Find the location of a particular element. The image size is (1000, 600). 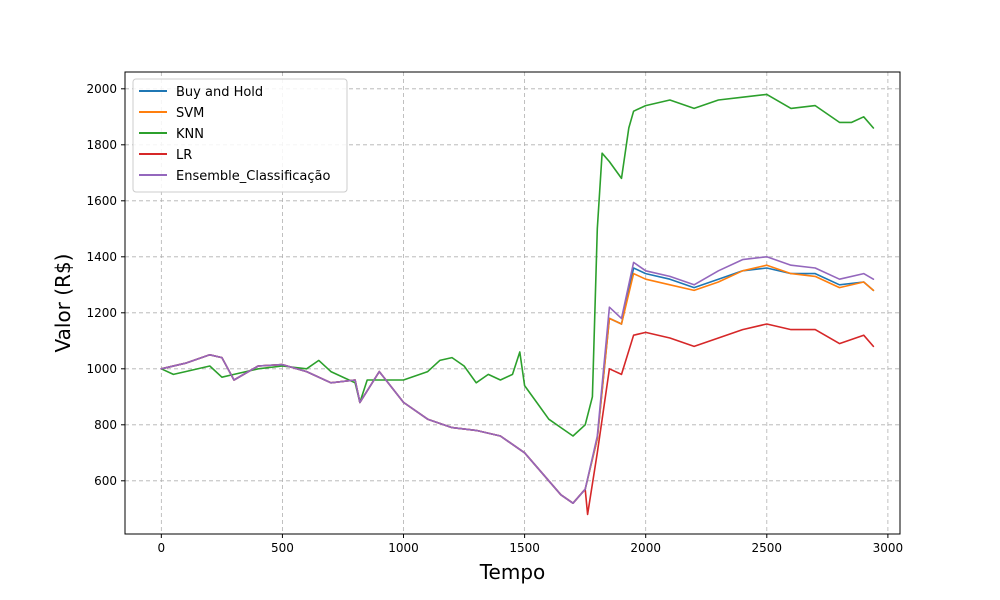

x-tick-label: 3000 is located at coordinates (888, 548).